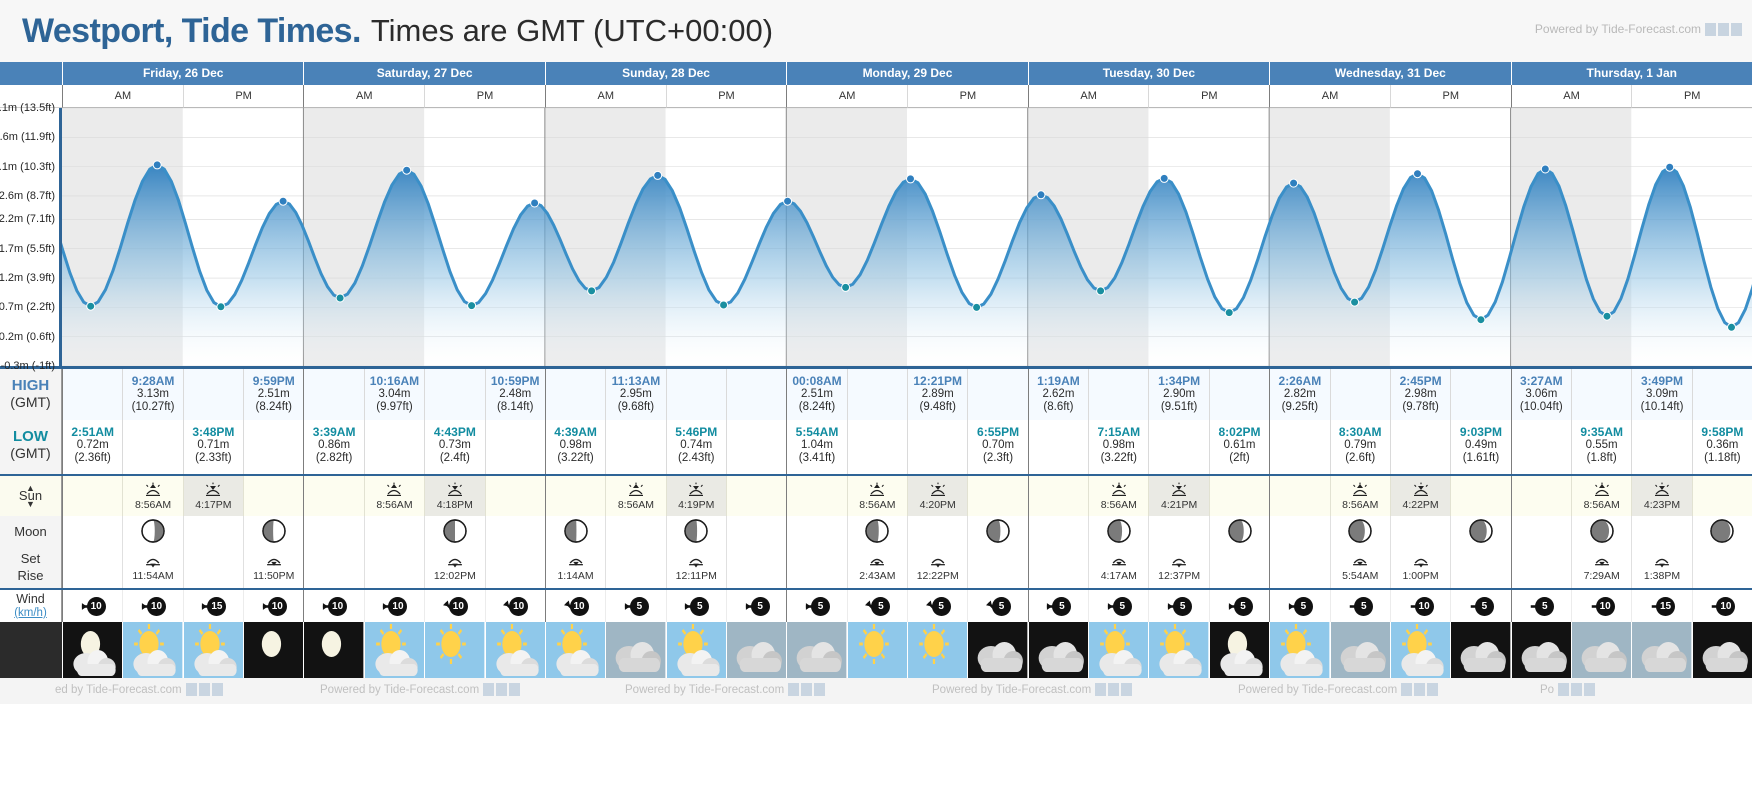  What do you see at coordinates (1601, 531) in the screenshot?
I see `moon-phase-cell` at bounding box center [1601, 531].